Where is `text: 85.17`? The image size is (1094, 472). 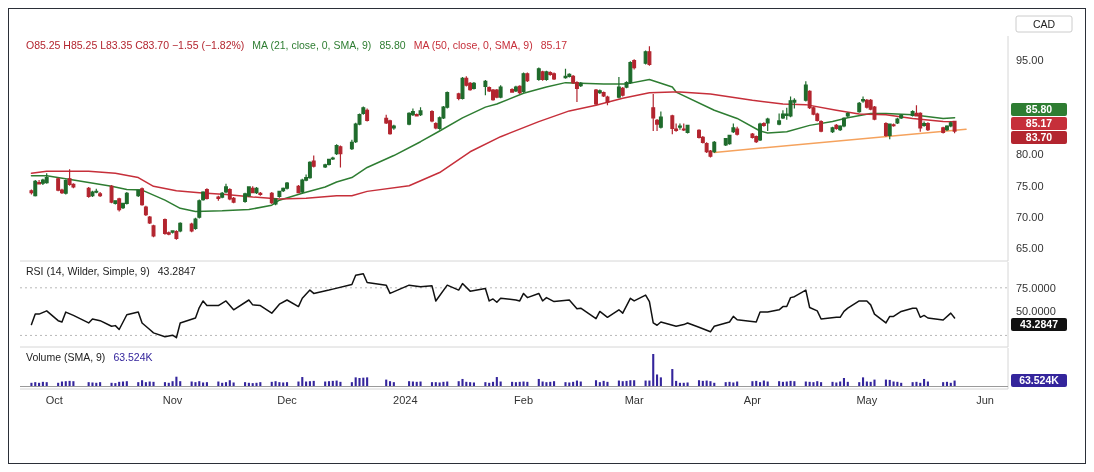 text: 85.17 is located at coordinates (1039, 123).